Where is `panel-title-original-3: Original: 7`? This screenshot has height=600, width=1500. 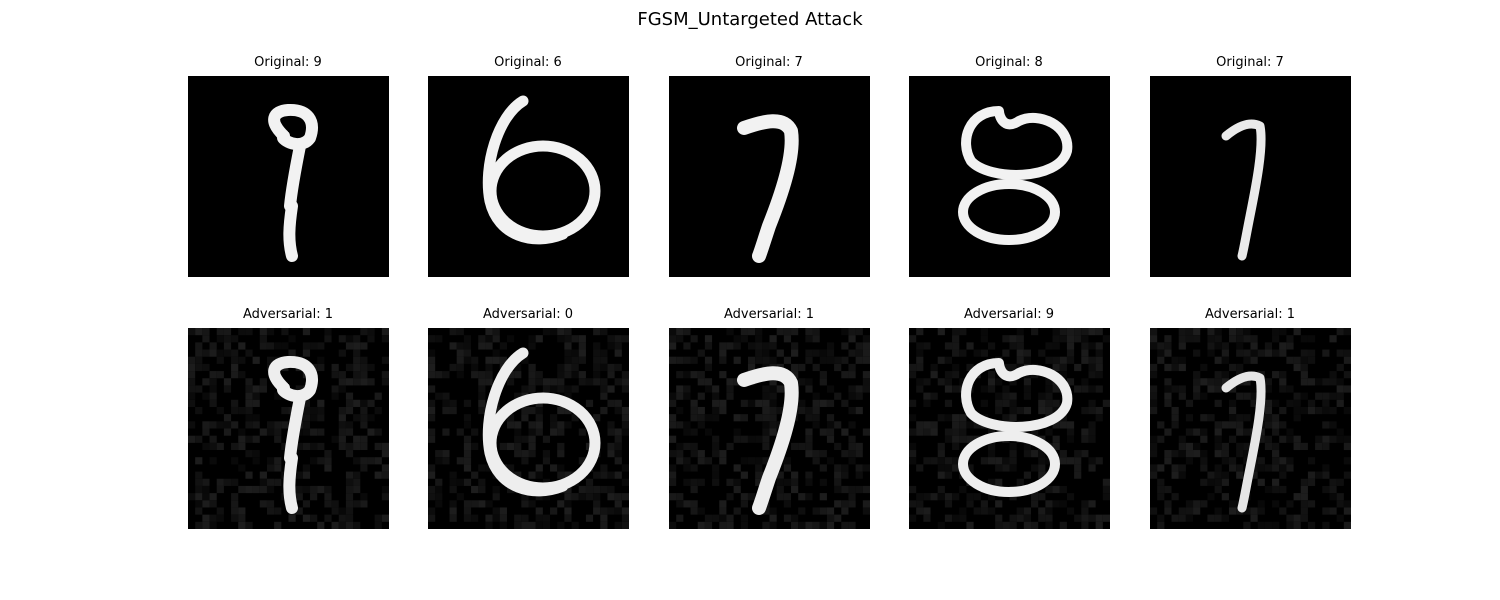 panel-title-original-3: Original: 7 is located at coordinates (769, 62).